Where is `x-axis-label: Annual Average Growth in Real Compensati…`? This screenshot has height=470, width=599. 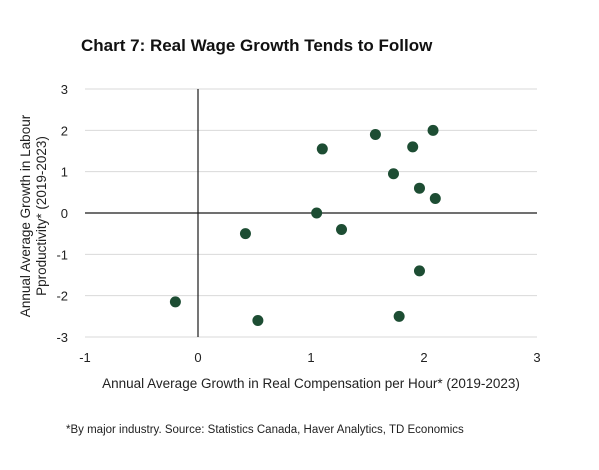 x-axis-label: Annual Average Growth in Real Compensati… is located at coordinates (311, 383).